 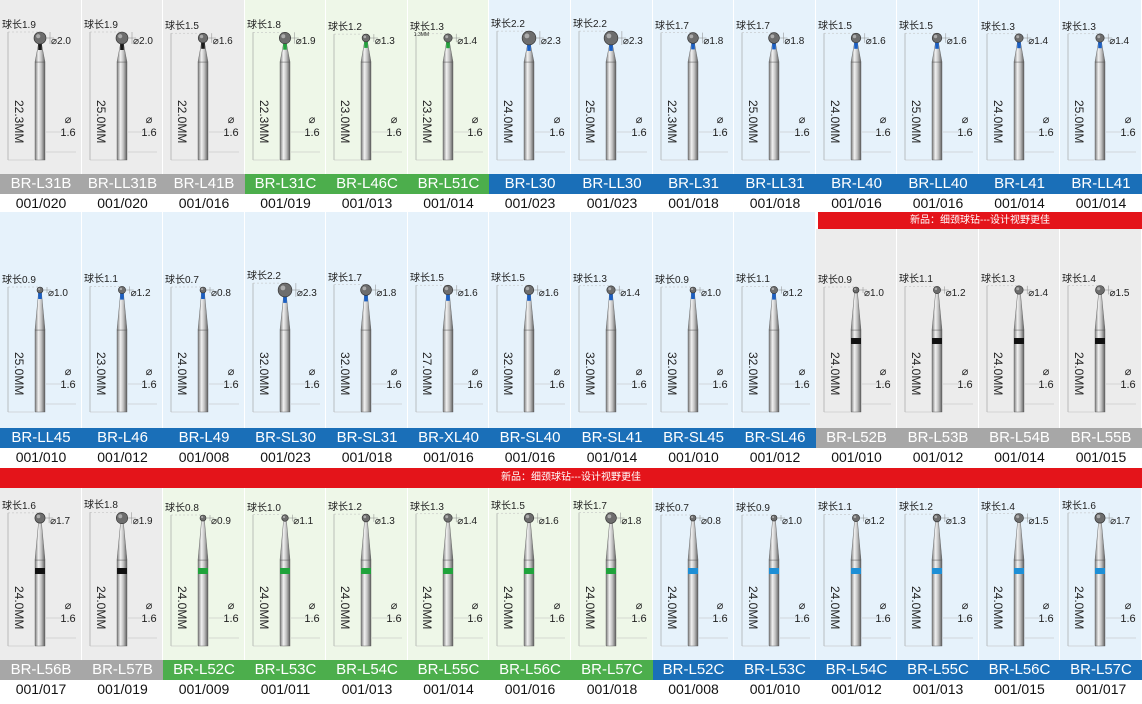 I want to click on product-card: 球长1.3 ⌀1.4 ⌀ 1.6 25.0MM, so click(x=1101, y=87).